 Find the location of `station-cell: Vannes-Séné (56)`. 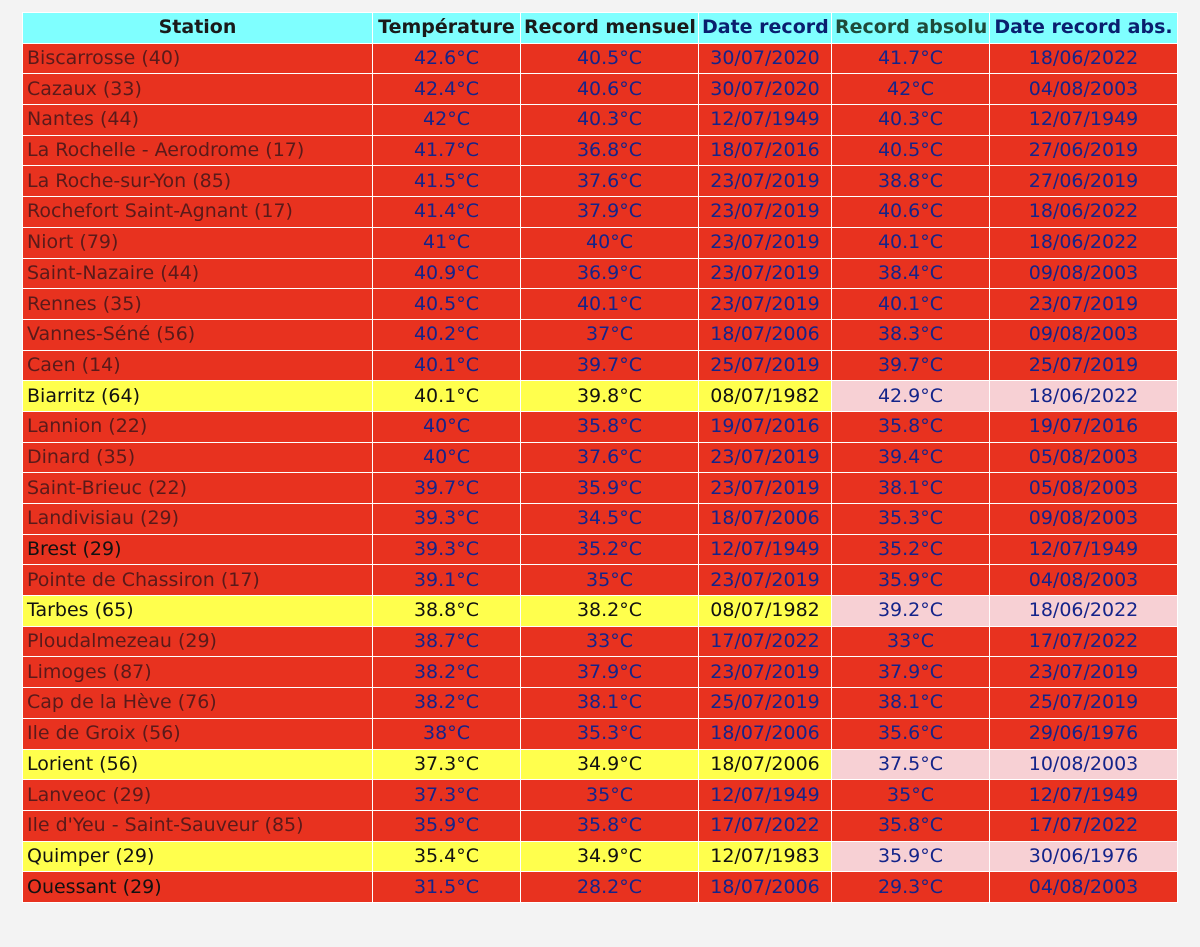

station-cell: Vannes-Séné (56) is located at coordinates (197, 334).